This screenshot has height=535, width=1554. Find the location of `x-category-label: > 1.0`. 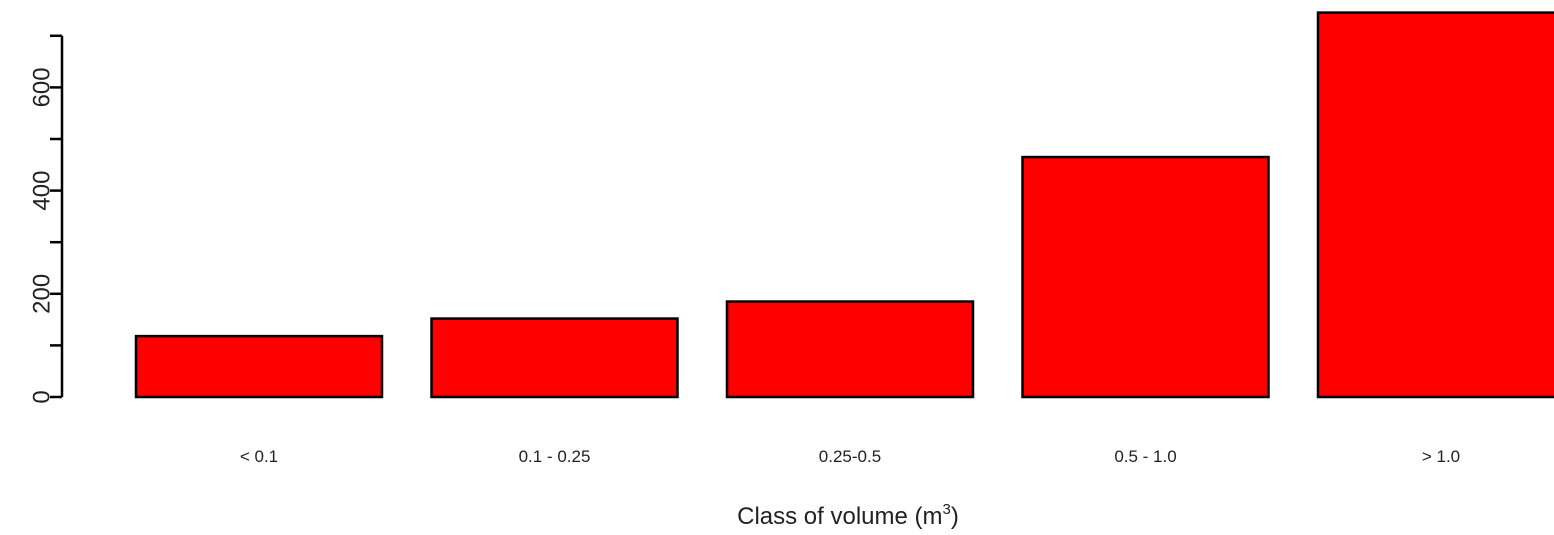

x-category-label: > 1.0 is located at coordinates (1441, 456).